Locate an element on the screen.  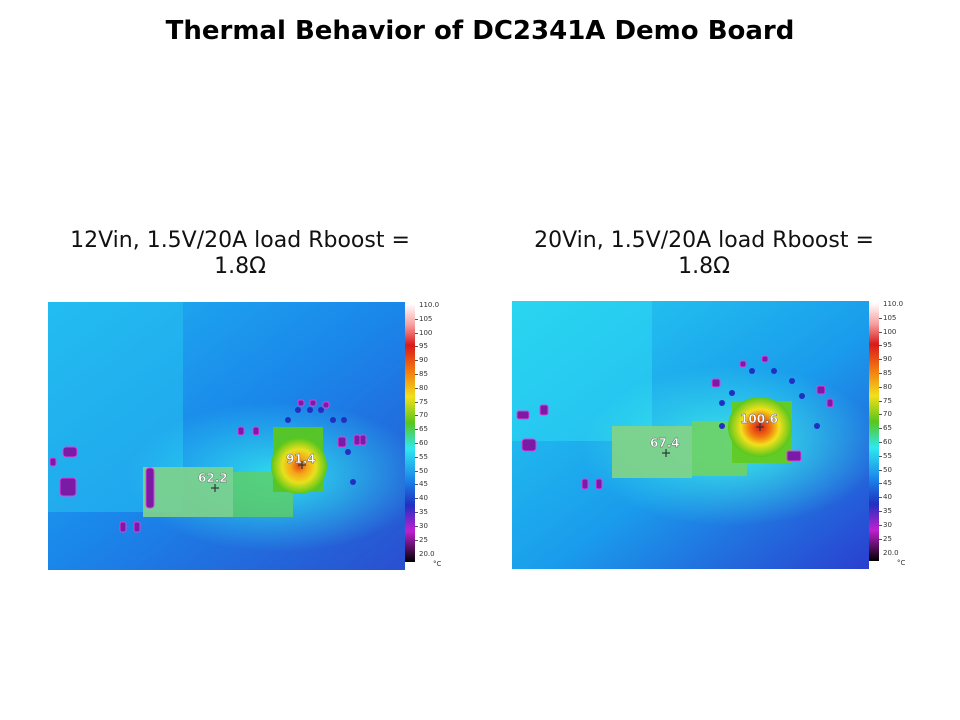
left-scale-unit: °C is located at coordinates (437, 564).